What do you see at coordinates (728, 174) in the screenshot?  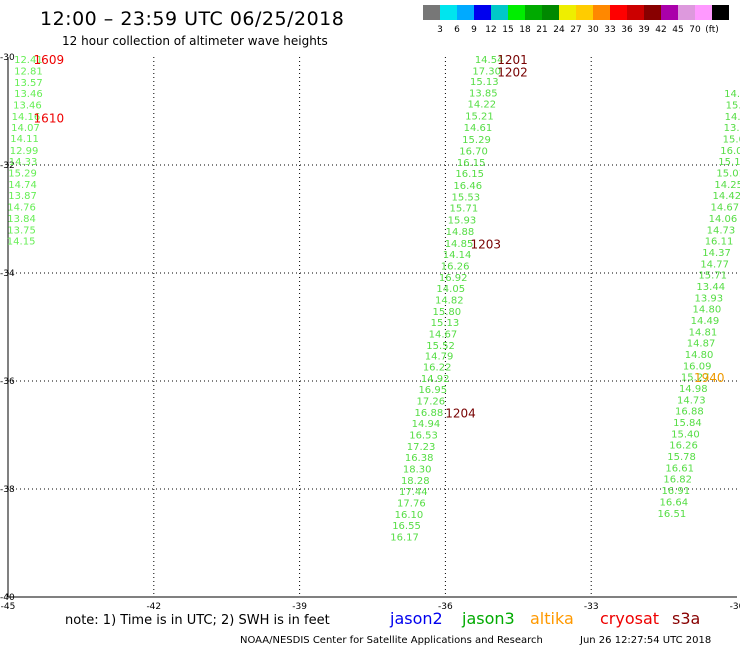 I see `wave-height-value: 15.01` at bounding box center [728, 174].